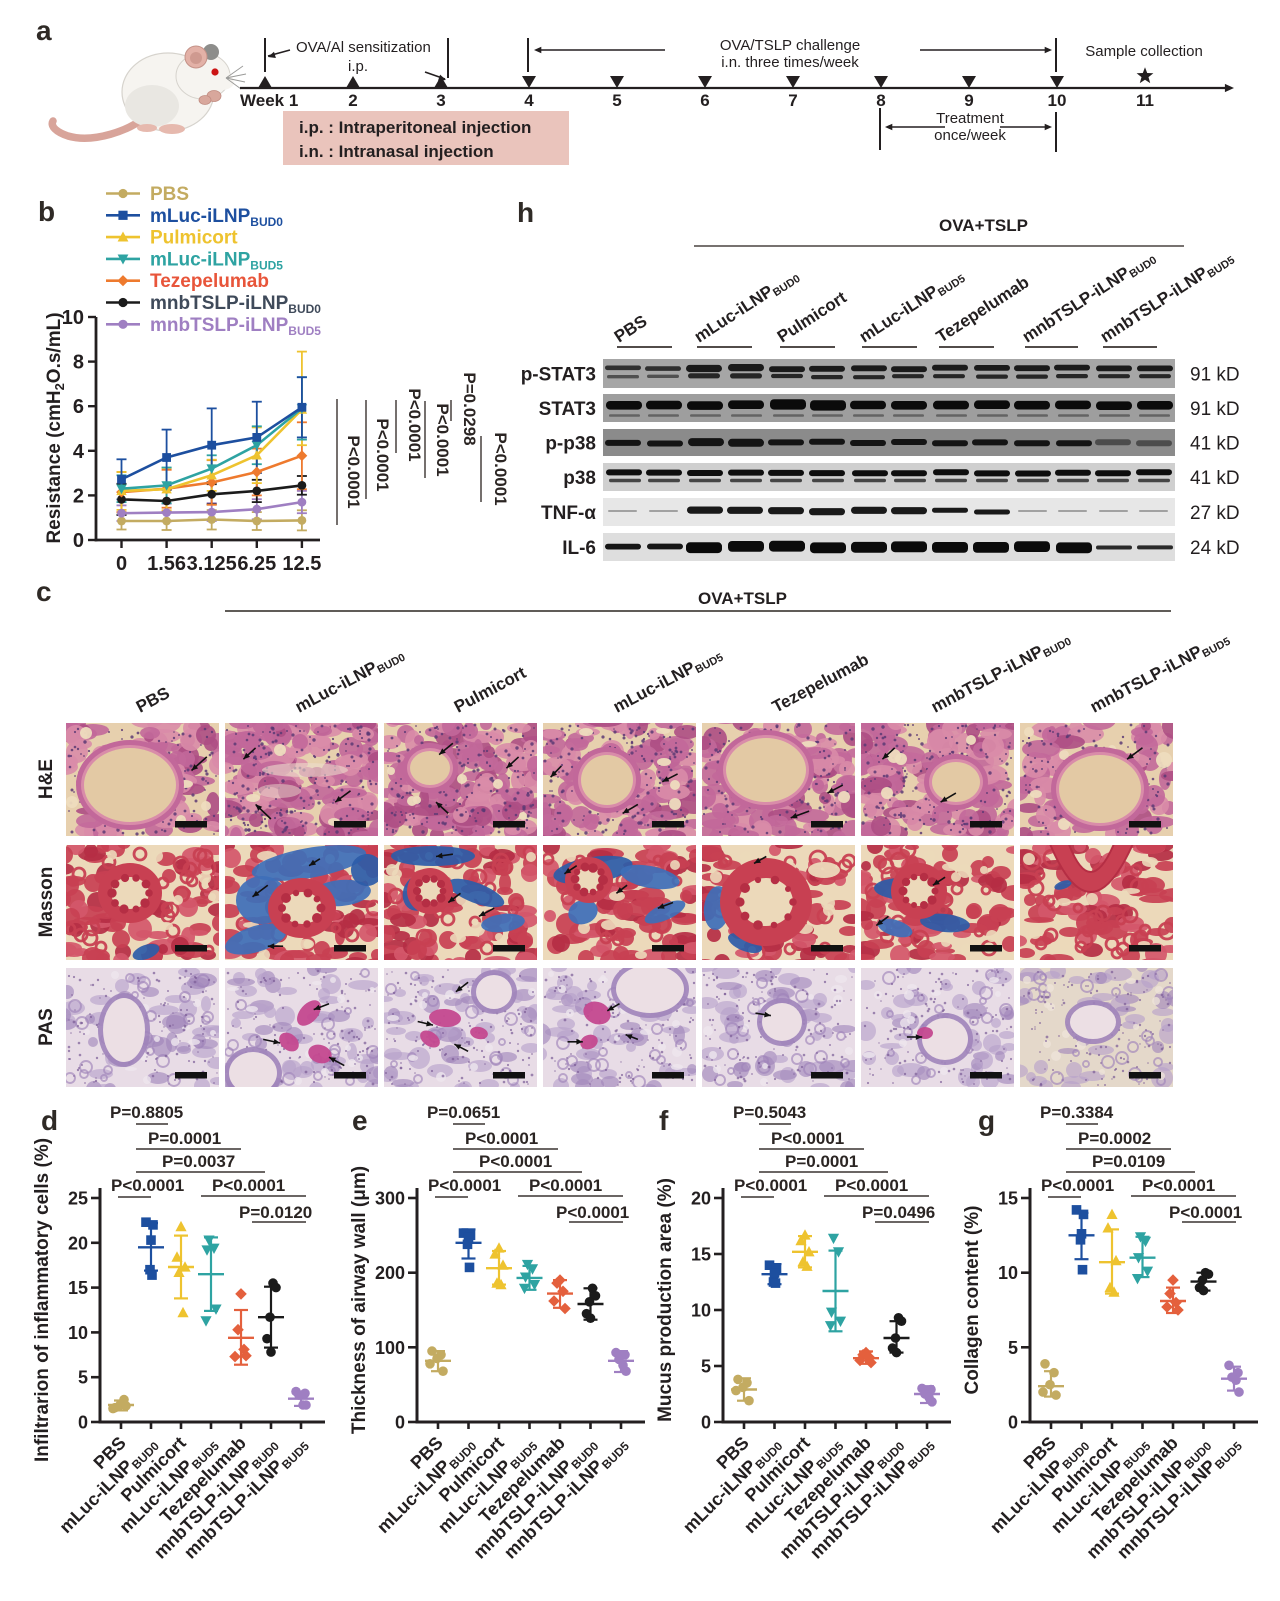 The image size is (1280, 1601). What do you see at coordinates (55, 427) in the screenshot?
I see `svg-text: Resistance (cmH2O.s/mL)` at bounding box center [55, 427].